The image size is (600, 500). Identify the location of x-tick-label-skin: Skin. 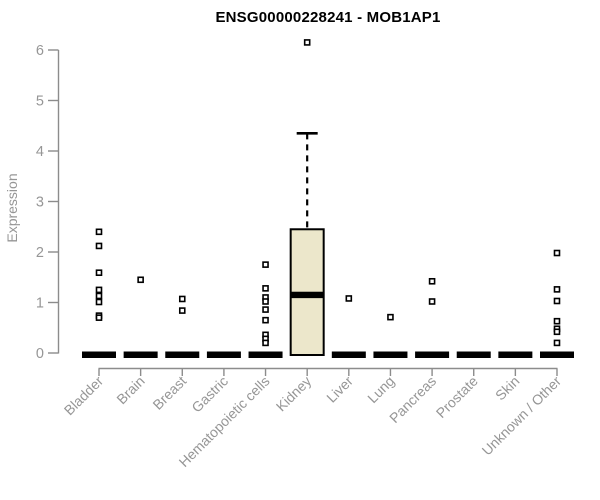
(507, 388).